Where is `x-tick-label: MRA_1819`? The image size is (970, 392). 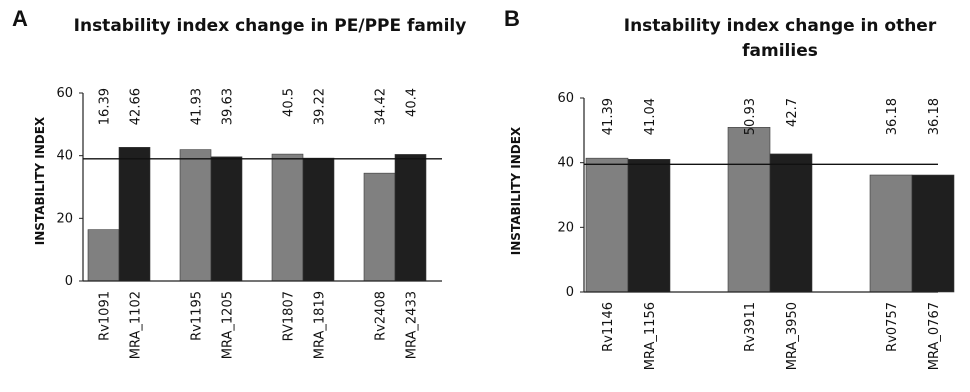 x-tick-label: MRA_1819 is located at coordinates (320, 325).